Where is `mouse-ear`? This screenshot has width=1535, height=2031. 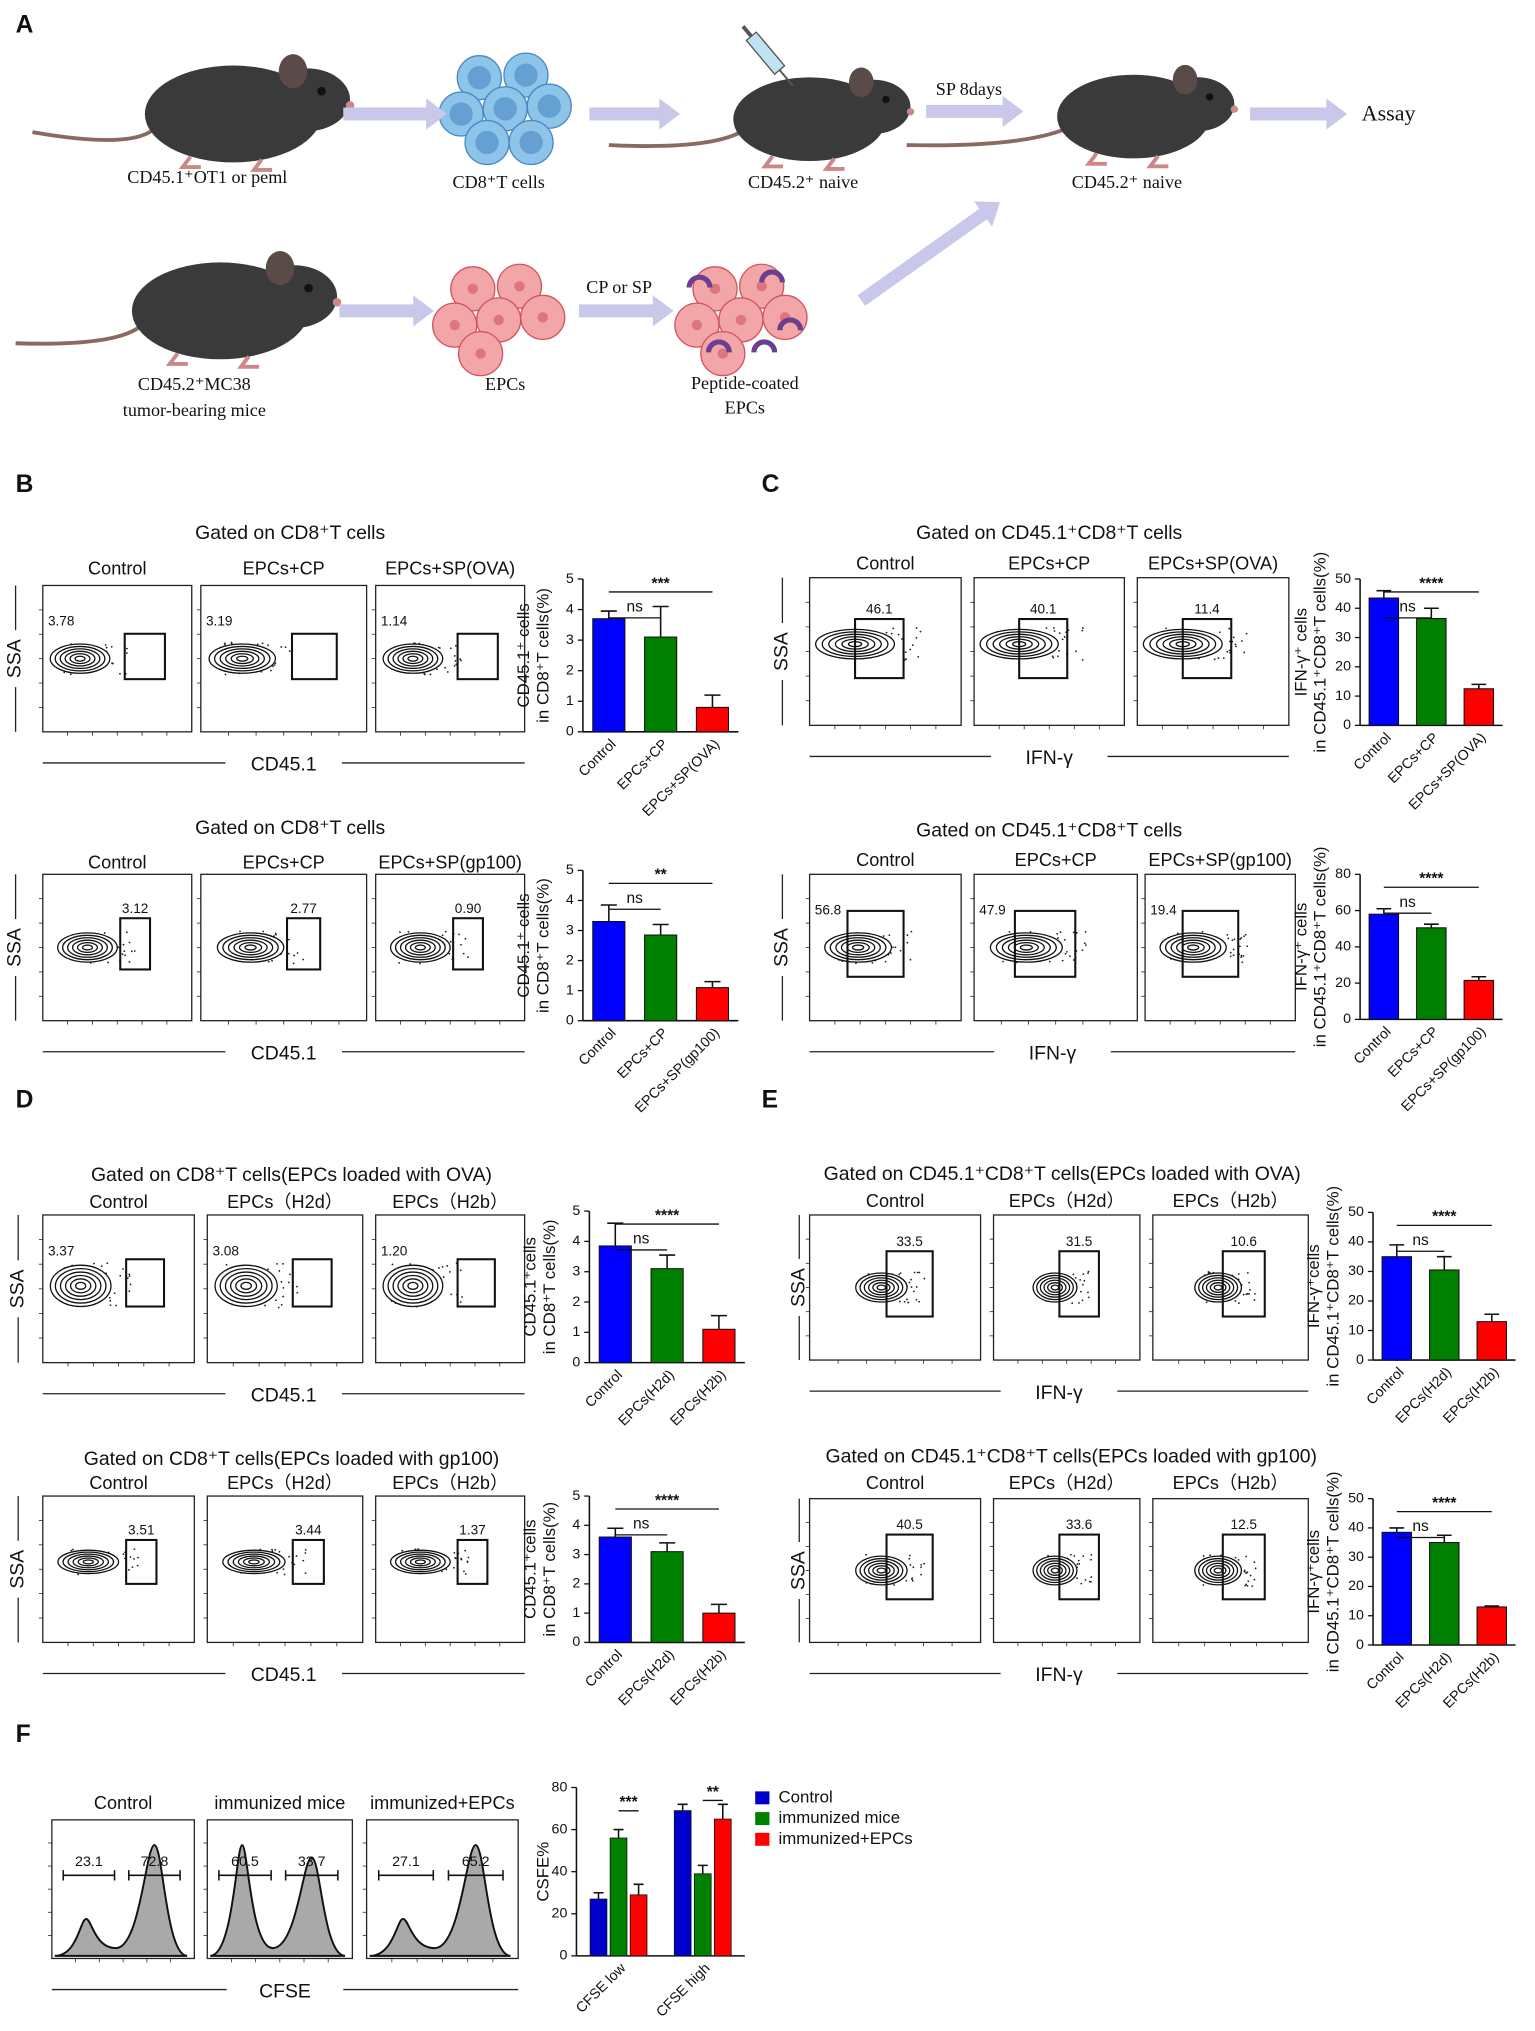
mouse-ear is located at coordinates (280, 268).